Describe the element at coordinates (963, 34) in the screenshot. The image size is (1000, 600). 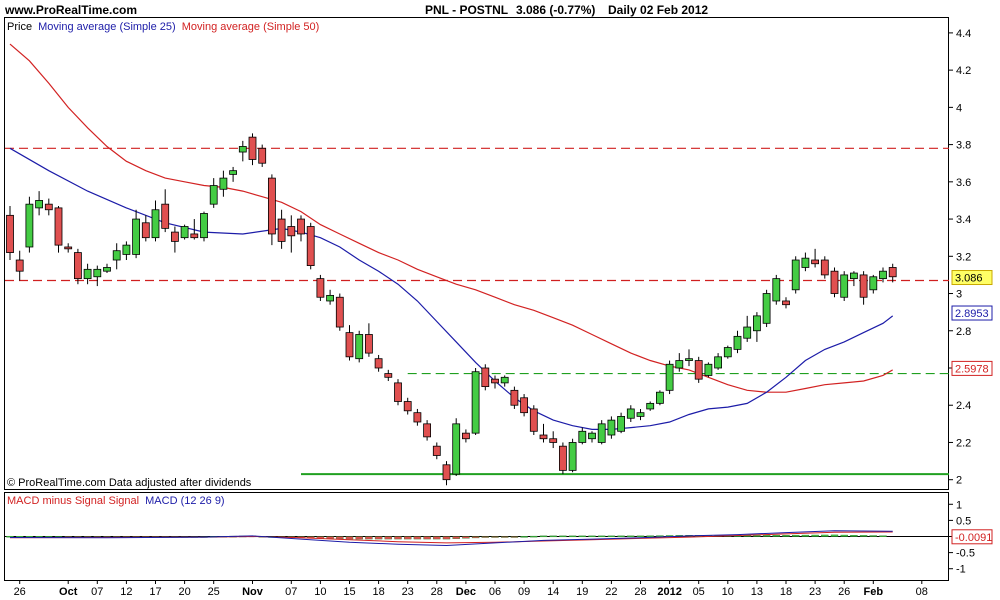
I see `price-y-tick-label: 4.4` at that location.